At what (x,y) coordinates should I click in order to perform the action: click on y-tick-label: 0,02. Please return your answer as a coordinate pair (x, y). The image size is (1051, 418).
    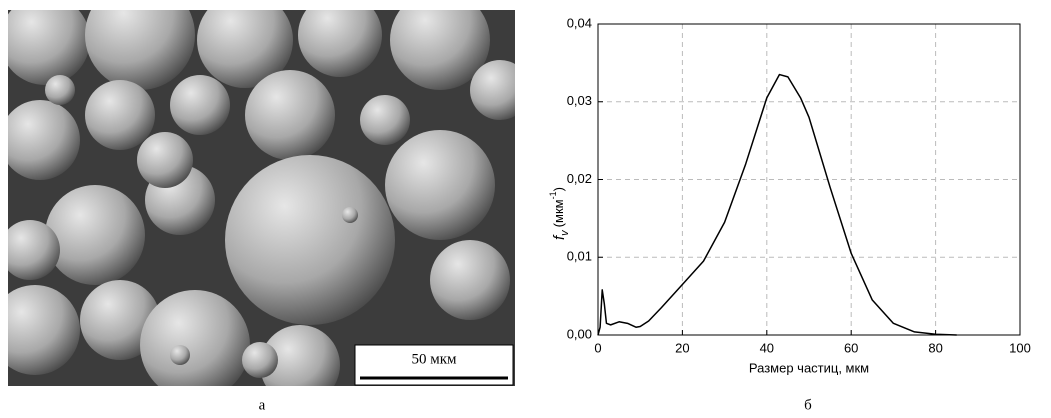
    Looking at the image, I should click on (579, 178).